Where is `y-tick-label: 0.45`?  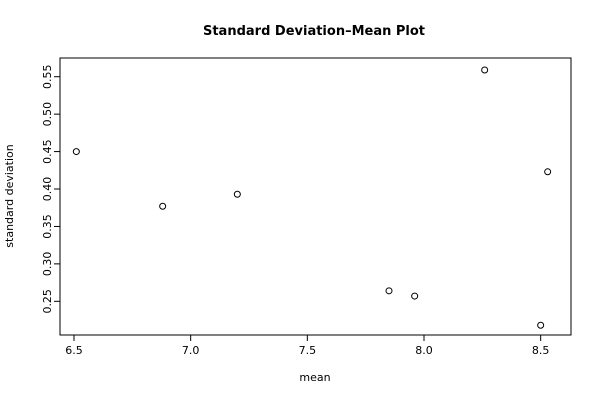 y-tick-label: 0.45 is located at coordinates (47, 151).